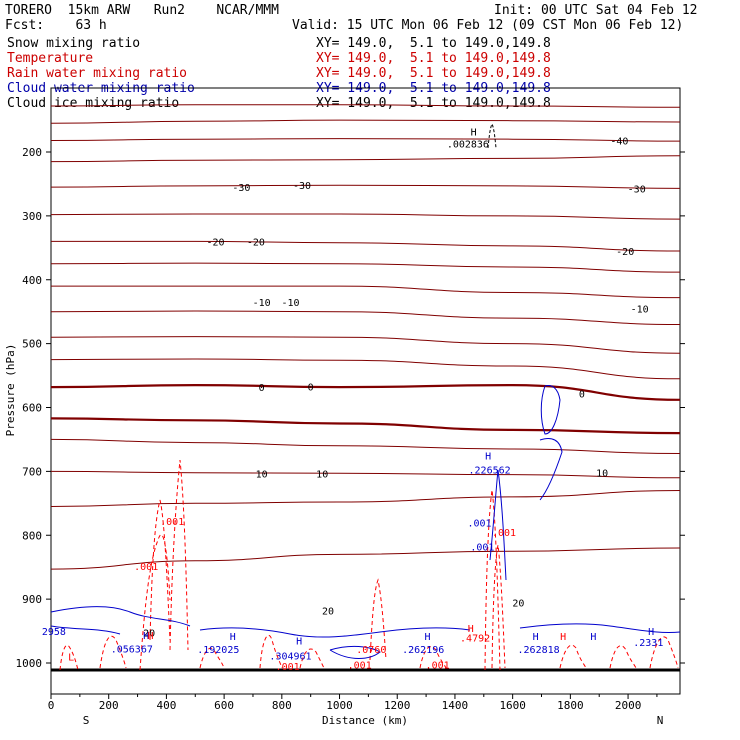 This screenshot has width=740, height=740. I want to click on x-tick-label: 1600, so click(512, 705).